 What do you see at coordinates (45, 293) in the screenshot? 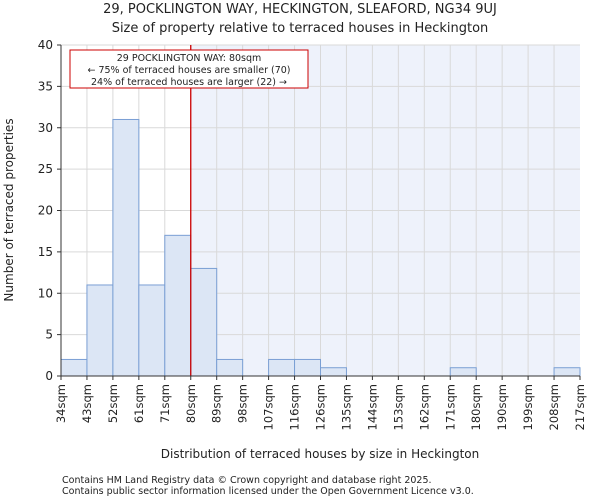
I see `y-tick-label-10: 10` at bounding box center [45, 293].